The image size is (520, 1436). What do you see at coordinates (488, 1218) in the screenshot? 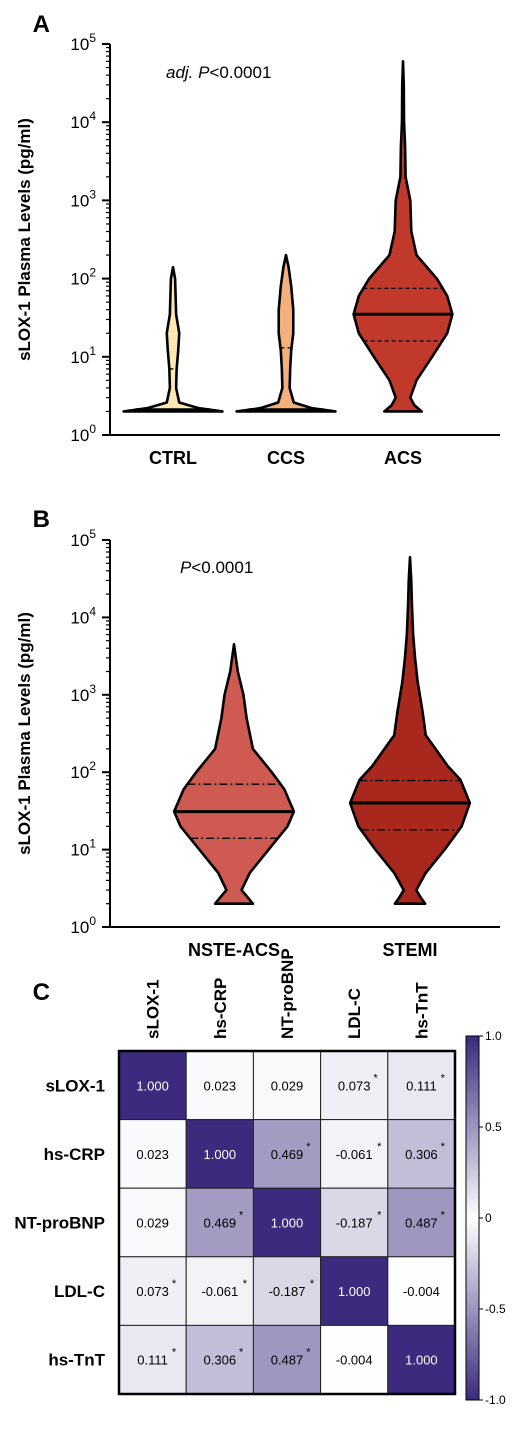
I see `colorbar-tick-label: 0` at bounding box center [488, 1218].